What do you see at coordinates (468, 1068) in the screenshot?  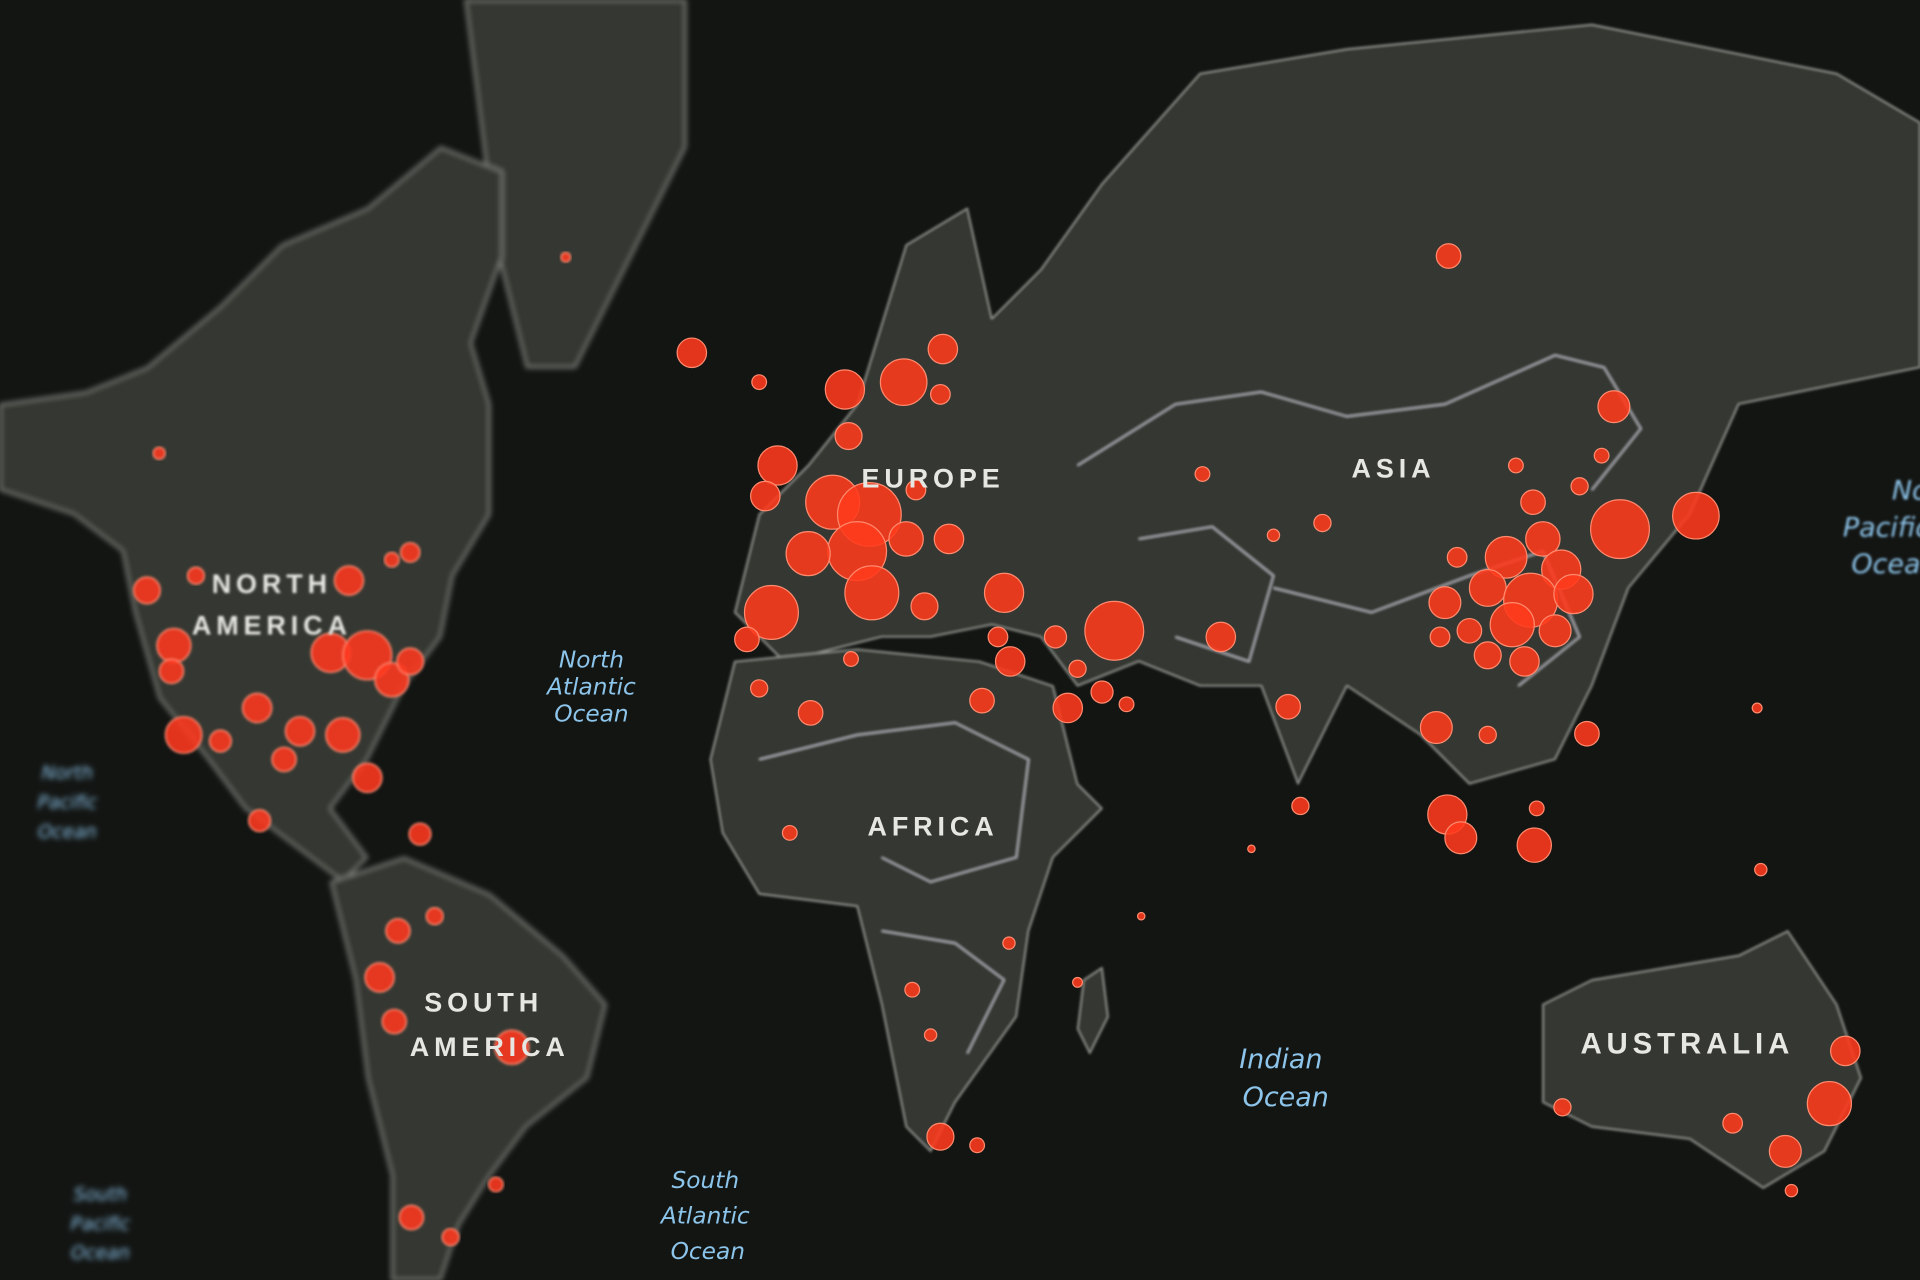 I see `south-america` at bounding box center [468, 1068].